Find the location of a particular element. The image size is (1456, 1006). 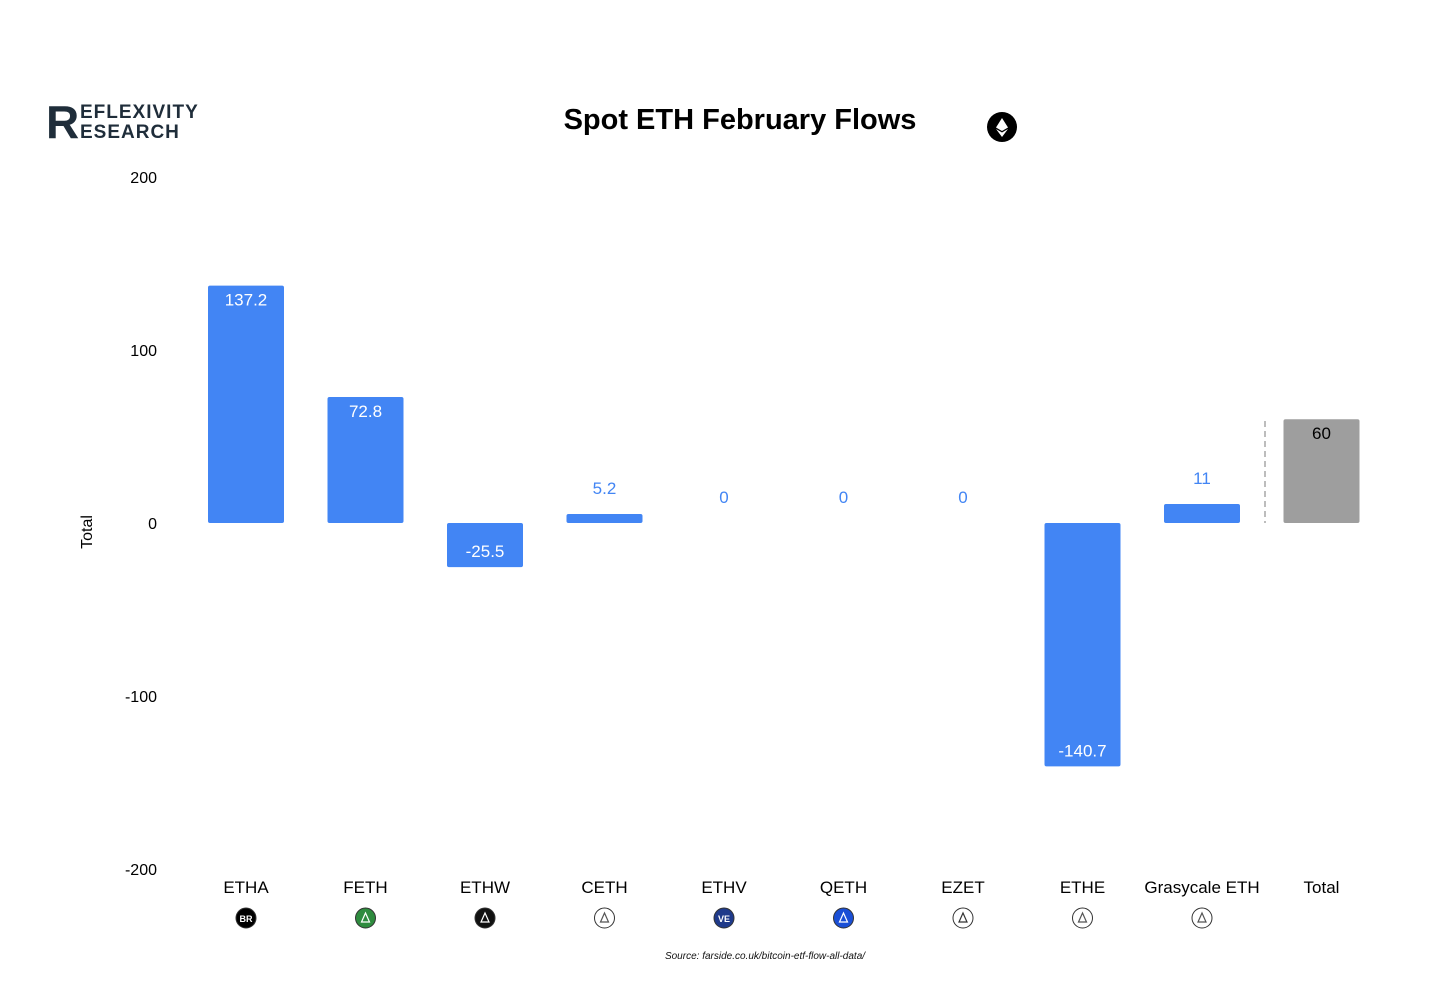

bitwise-icon is located at coordinates (485, 918).